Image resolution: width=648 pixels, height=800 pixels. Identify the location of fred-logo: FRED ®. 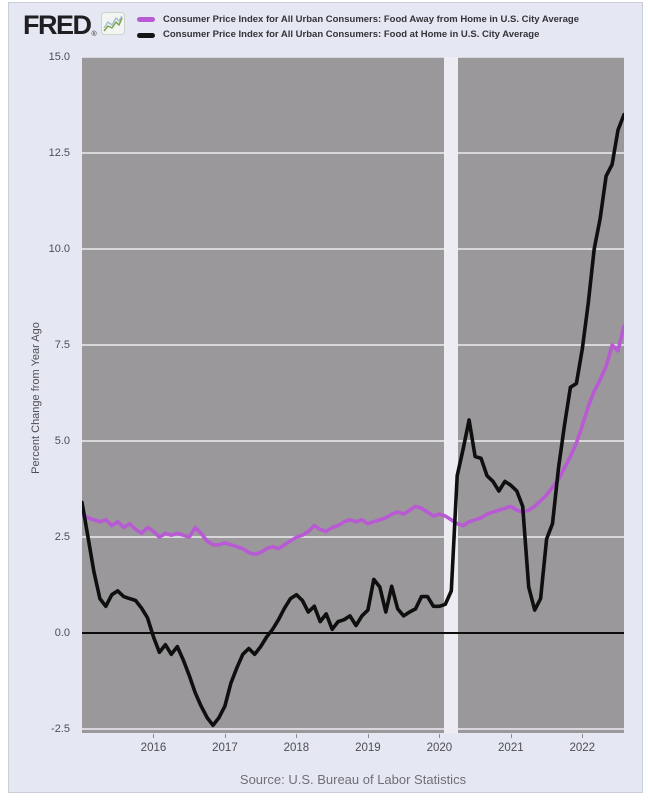
(74, 25).